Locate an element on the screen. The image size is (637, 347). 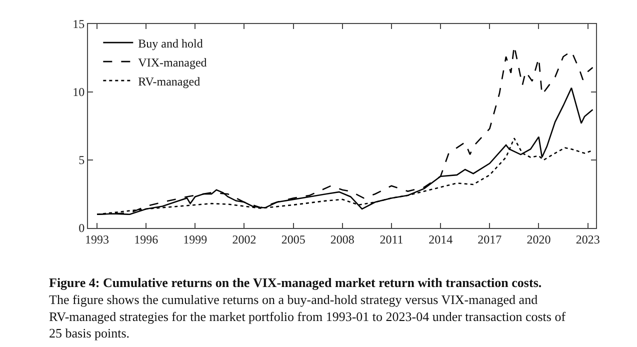
x-tick-label: 2023 is located at coordinates (588, 239).